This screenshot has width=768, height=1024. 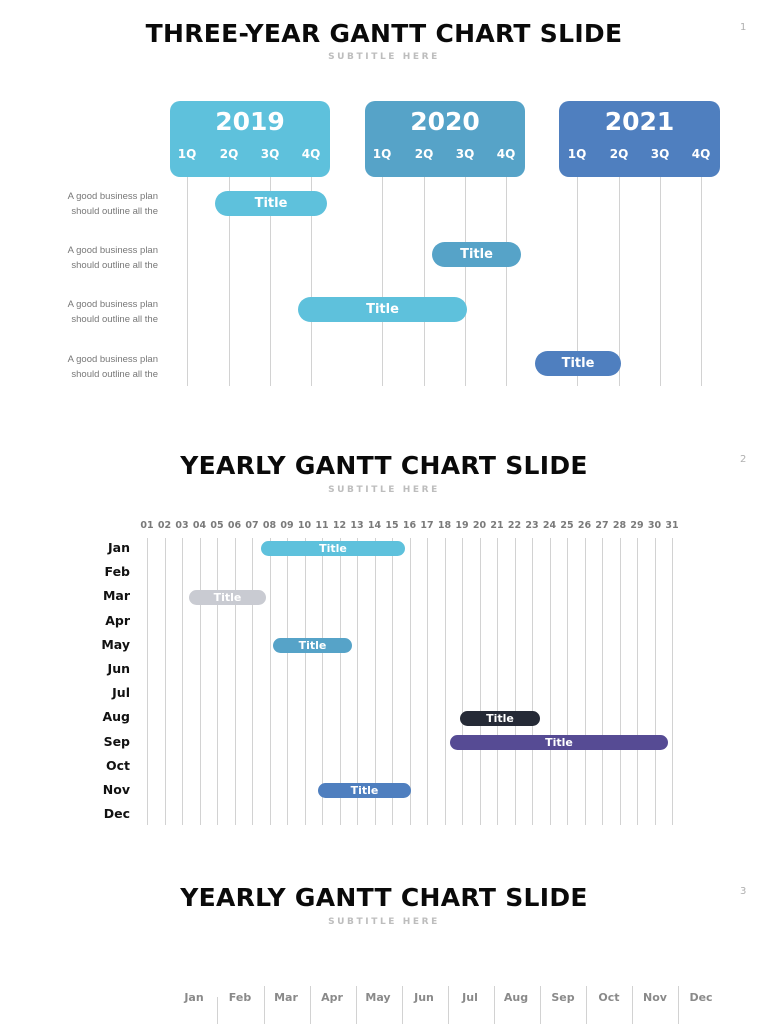 What do you see at coordinates (619, 525) in the screenshot?
I see `day-label: 28` at bounding box center [619, 525].